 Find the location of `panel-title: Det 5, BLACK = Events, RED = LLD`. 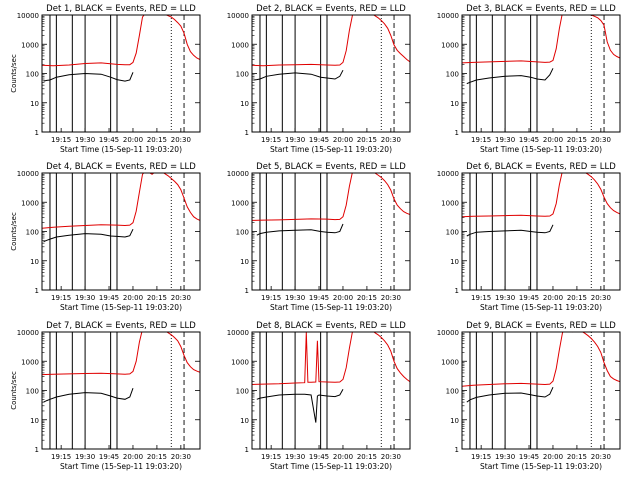

panel-title: Det 5, BLACK = Events, RED = LLD is located at coordinates (331, 167).